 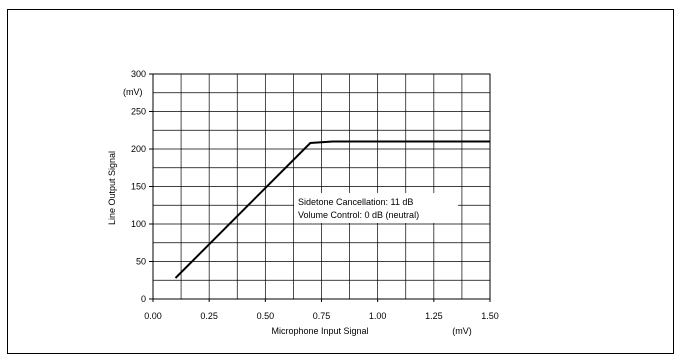 I want to click on x-tick-label: 1.25, so click(x=434, y=316).